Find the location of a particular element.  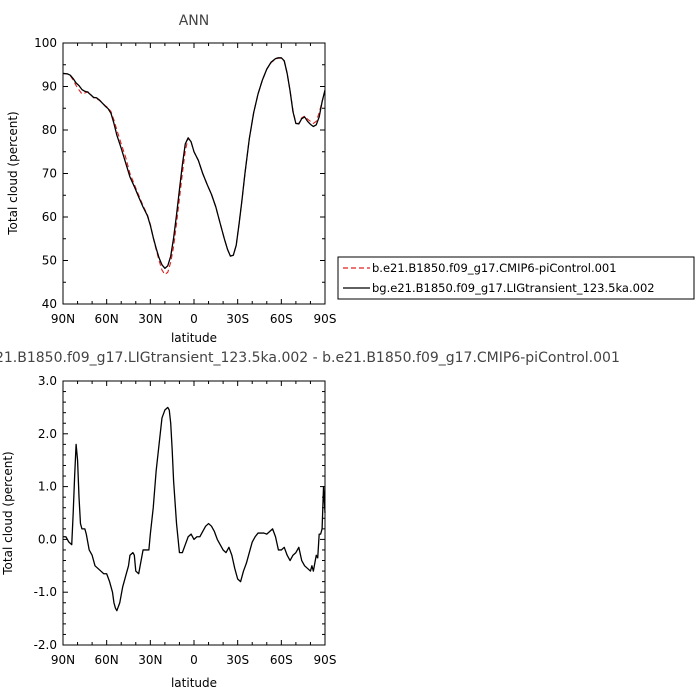

panel-difference-y-tick-label: 3.0 is located at coordinates (47, 381).